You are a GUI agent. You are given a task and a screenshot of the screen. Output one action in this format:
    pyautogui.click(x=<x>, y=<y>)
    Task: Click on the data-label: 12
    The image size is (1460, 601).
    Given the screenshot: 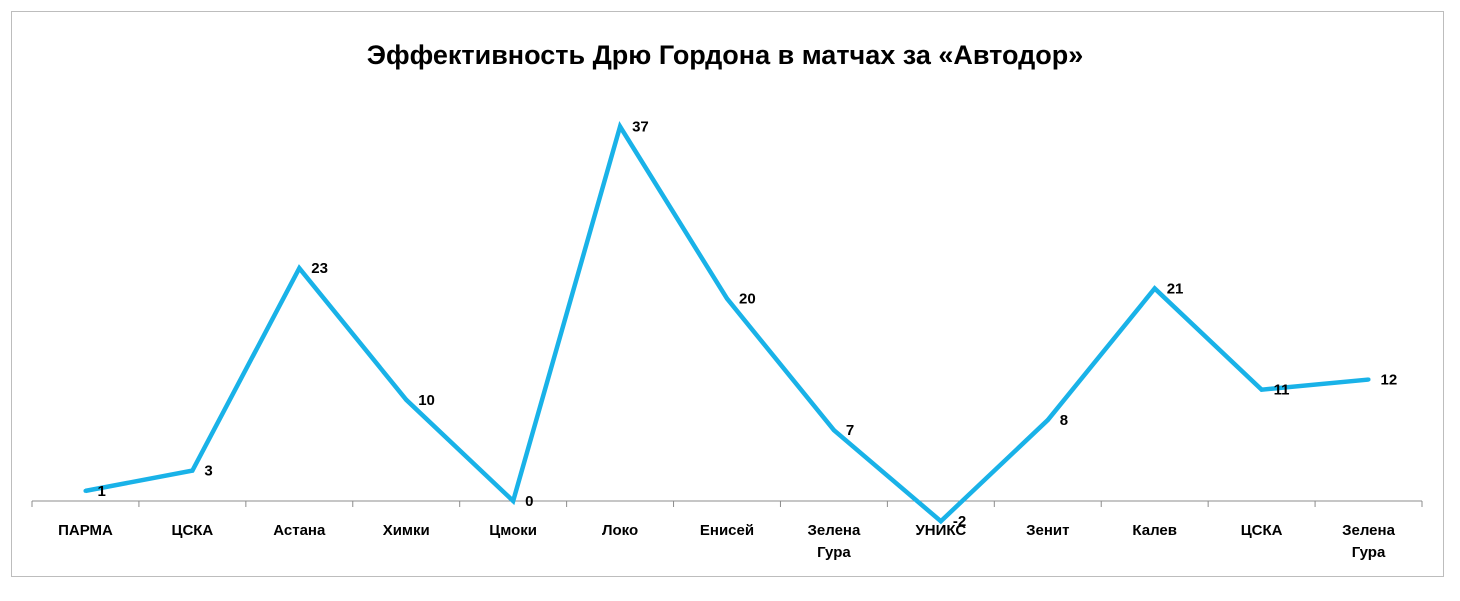 What is the action you would take?
    pyautogui.click(x=1389, y=380)
    